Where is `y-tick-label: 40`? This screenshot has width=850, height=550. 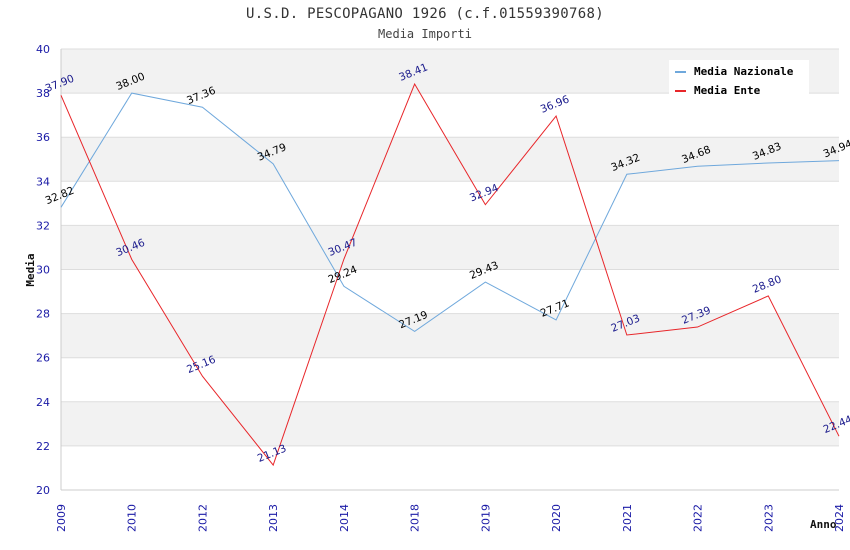 y-tick-label: 40 is located at coordinates (43, 49).